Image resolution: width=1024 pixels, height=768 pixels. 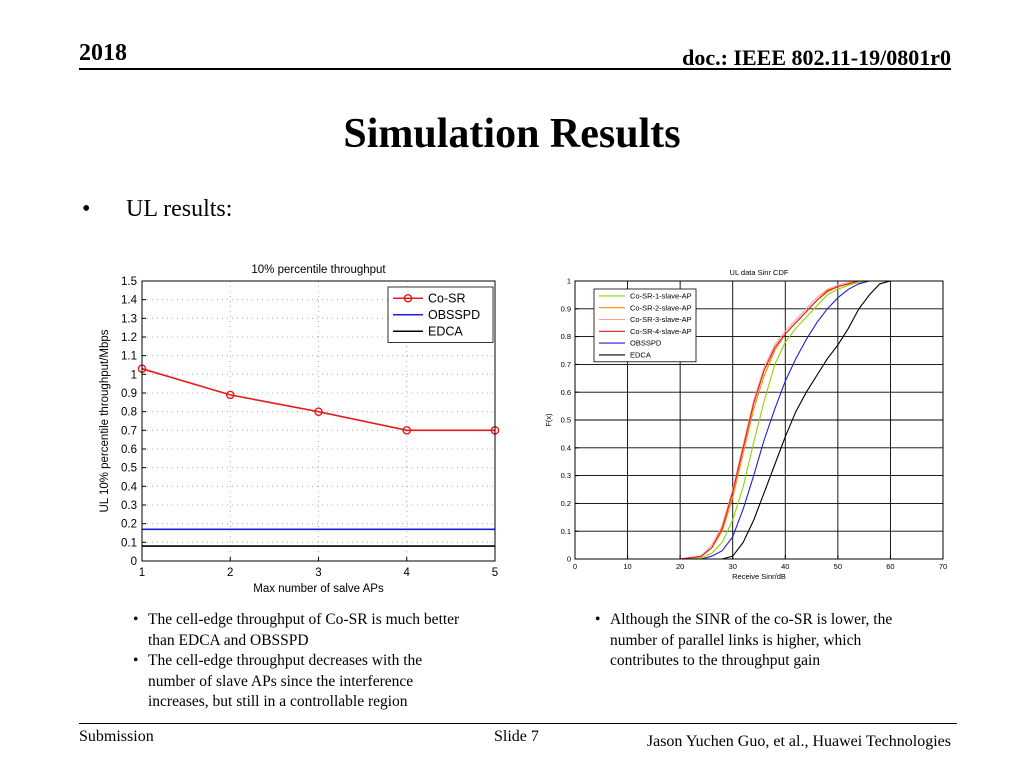 I want to click on x-tick-label: 1, so click(x=142, y=573).